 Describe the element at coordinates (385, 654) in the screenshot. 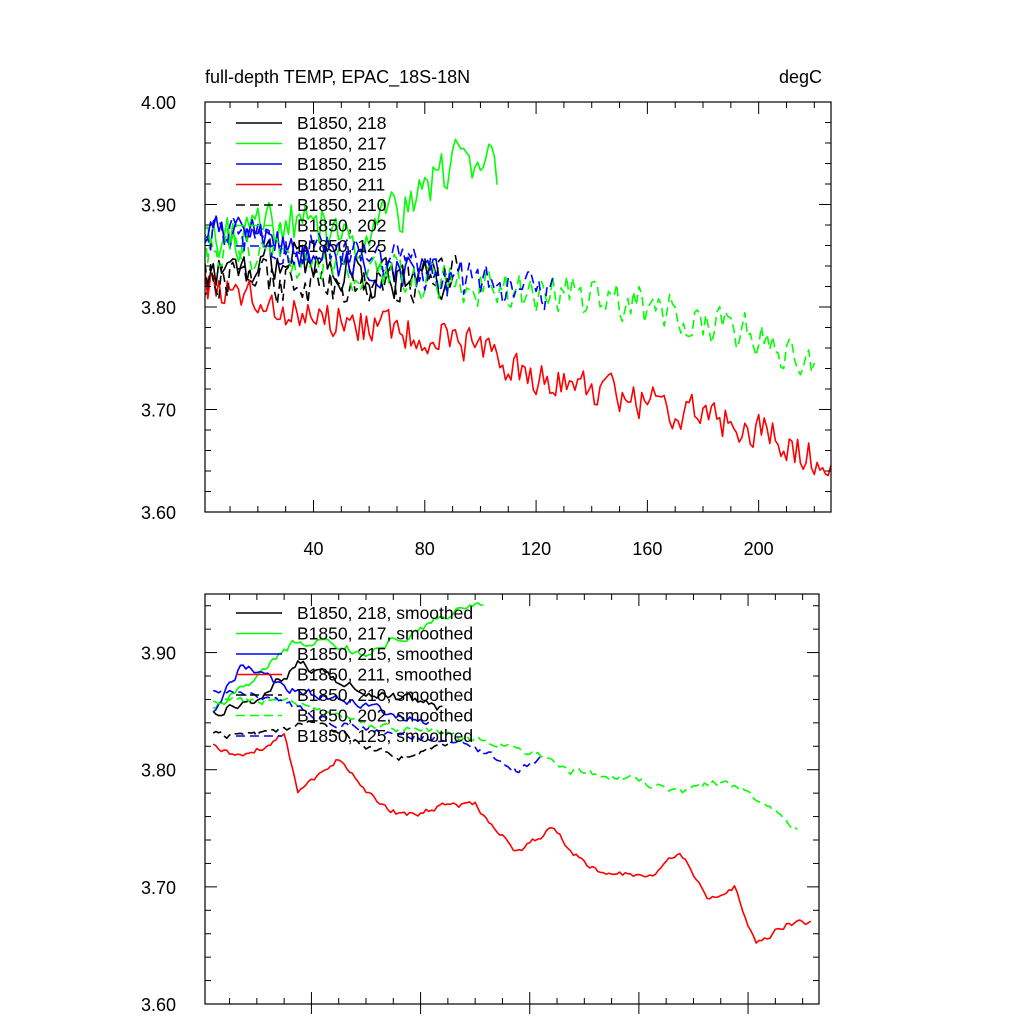

I see `legend-label: B1850, 215, smoothed` at that location.